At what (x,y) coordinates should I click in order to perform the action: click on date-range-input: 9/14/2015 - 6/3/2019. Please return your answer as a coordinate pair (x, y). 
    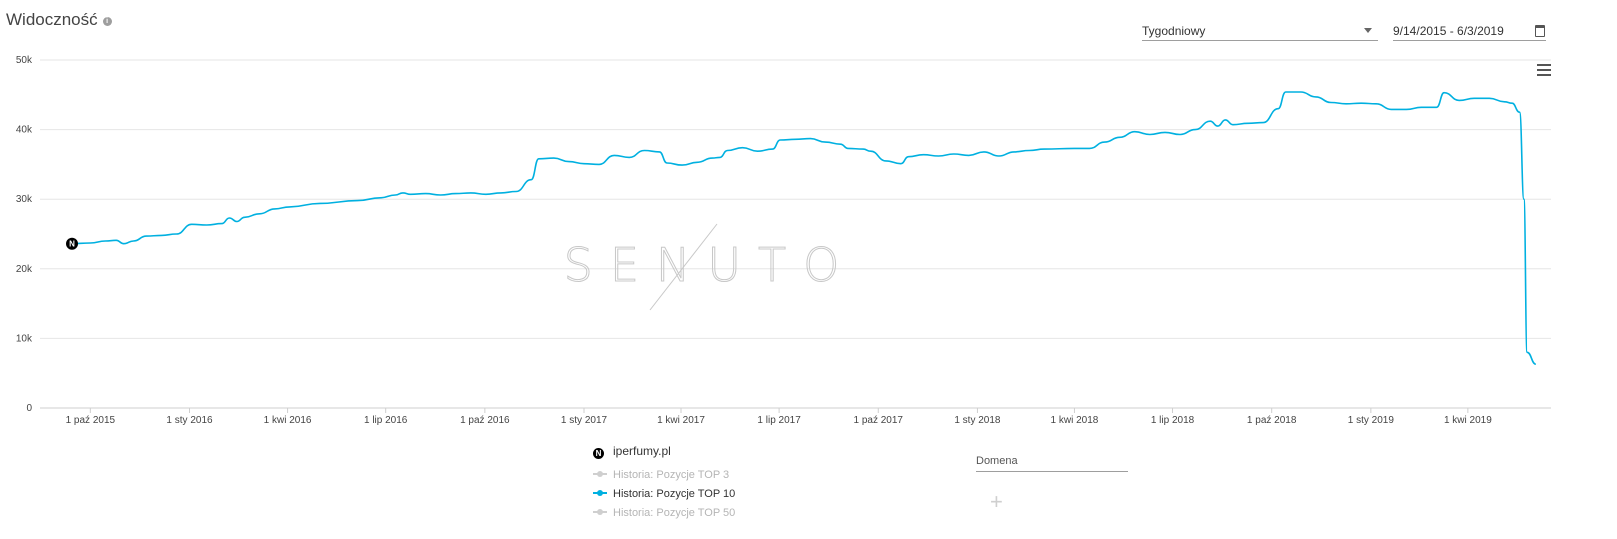
    Looking at the image, I should click on (1469, 30).